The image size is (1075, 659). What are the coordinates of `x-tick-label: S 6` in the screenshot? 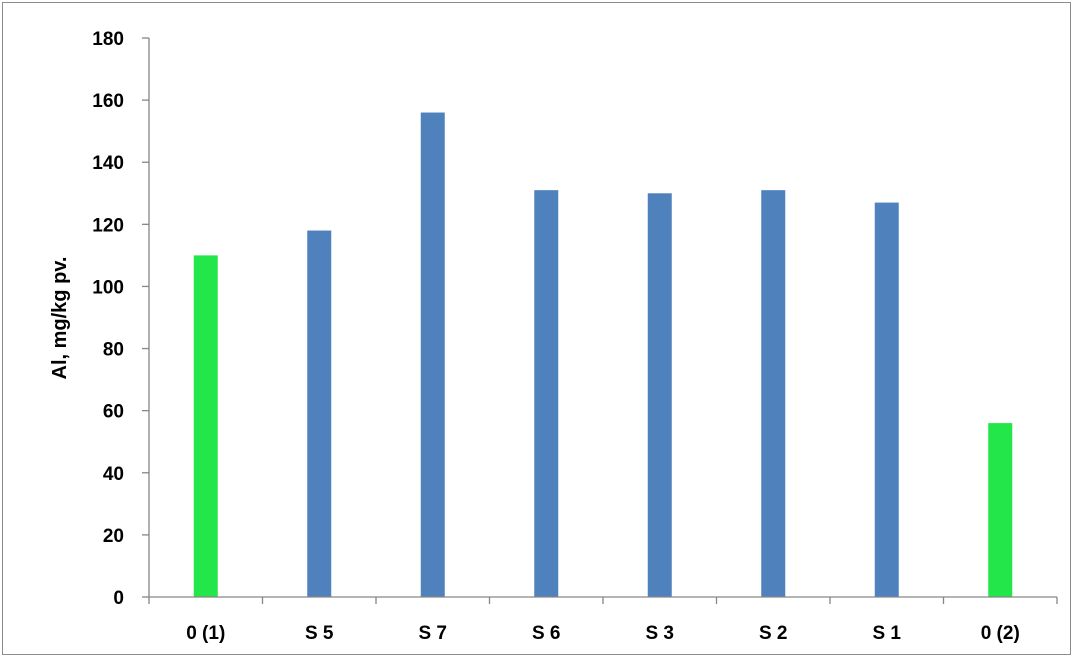 It's located at (546, 633).